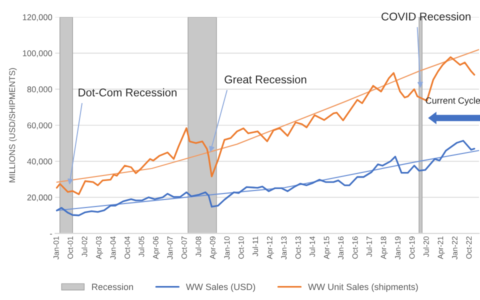 The height and width of the screenshot is (300, 480). What do you see at coordinates (39, 162) in the screenshot?
I see `y-tick-label: 40,000` at bounding box center [39, 162].